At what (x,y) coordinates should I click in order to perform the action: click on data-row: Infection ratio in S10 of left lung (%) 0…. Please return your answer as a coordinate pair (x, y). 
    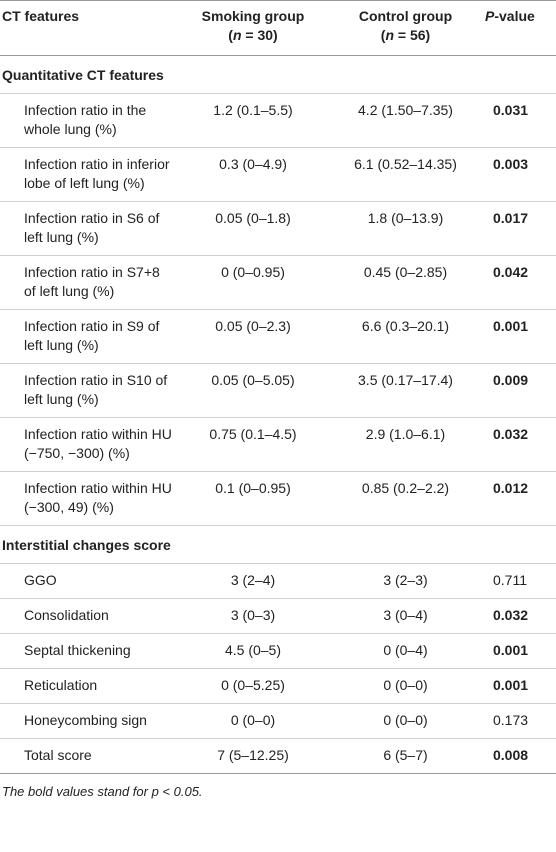
    Looking at the image, I should click on (278, 390).